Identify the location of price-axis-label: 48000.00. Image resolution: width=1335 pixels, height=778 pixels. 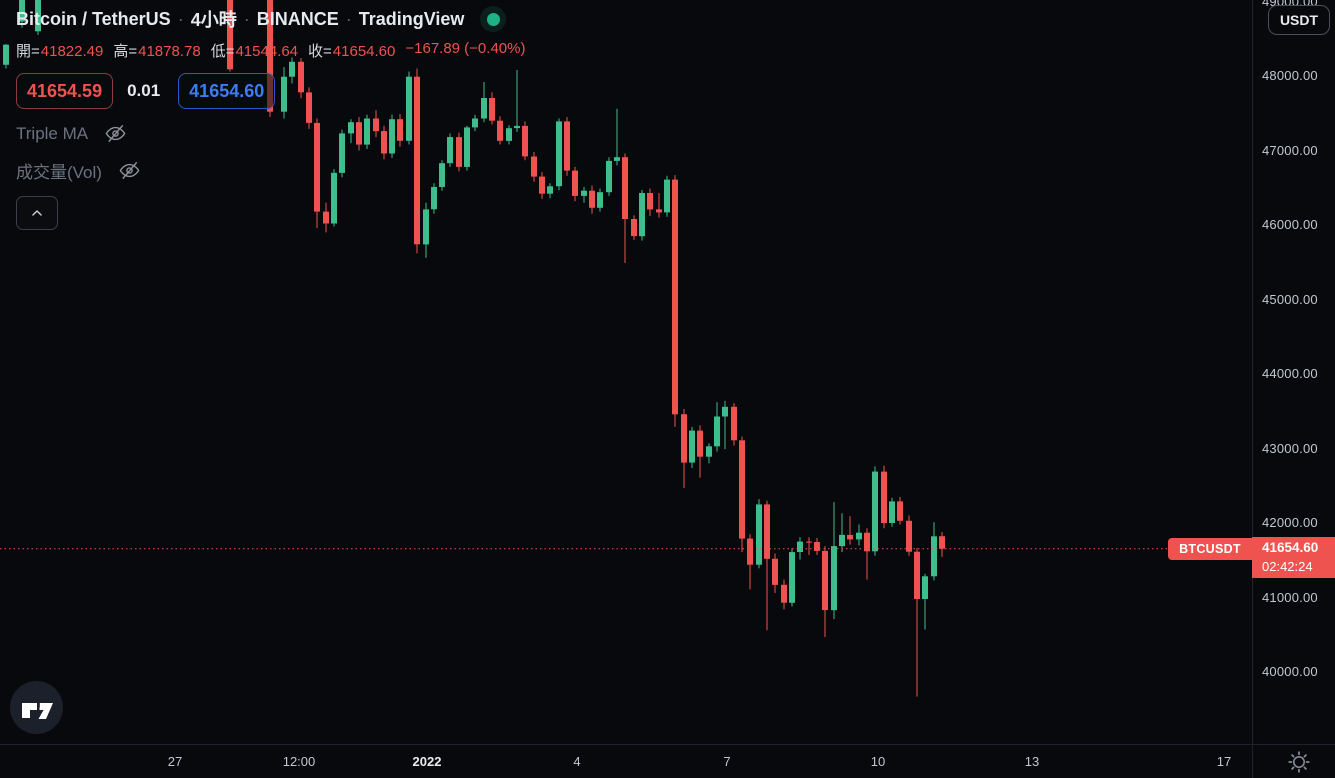
(1290, 75).